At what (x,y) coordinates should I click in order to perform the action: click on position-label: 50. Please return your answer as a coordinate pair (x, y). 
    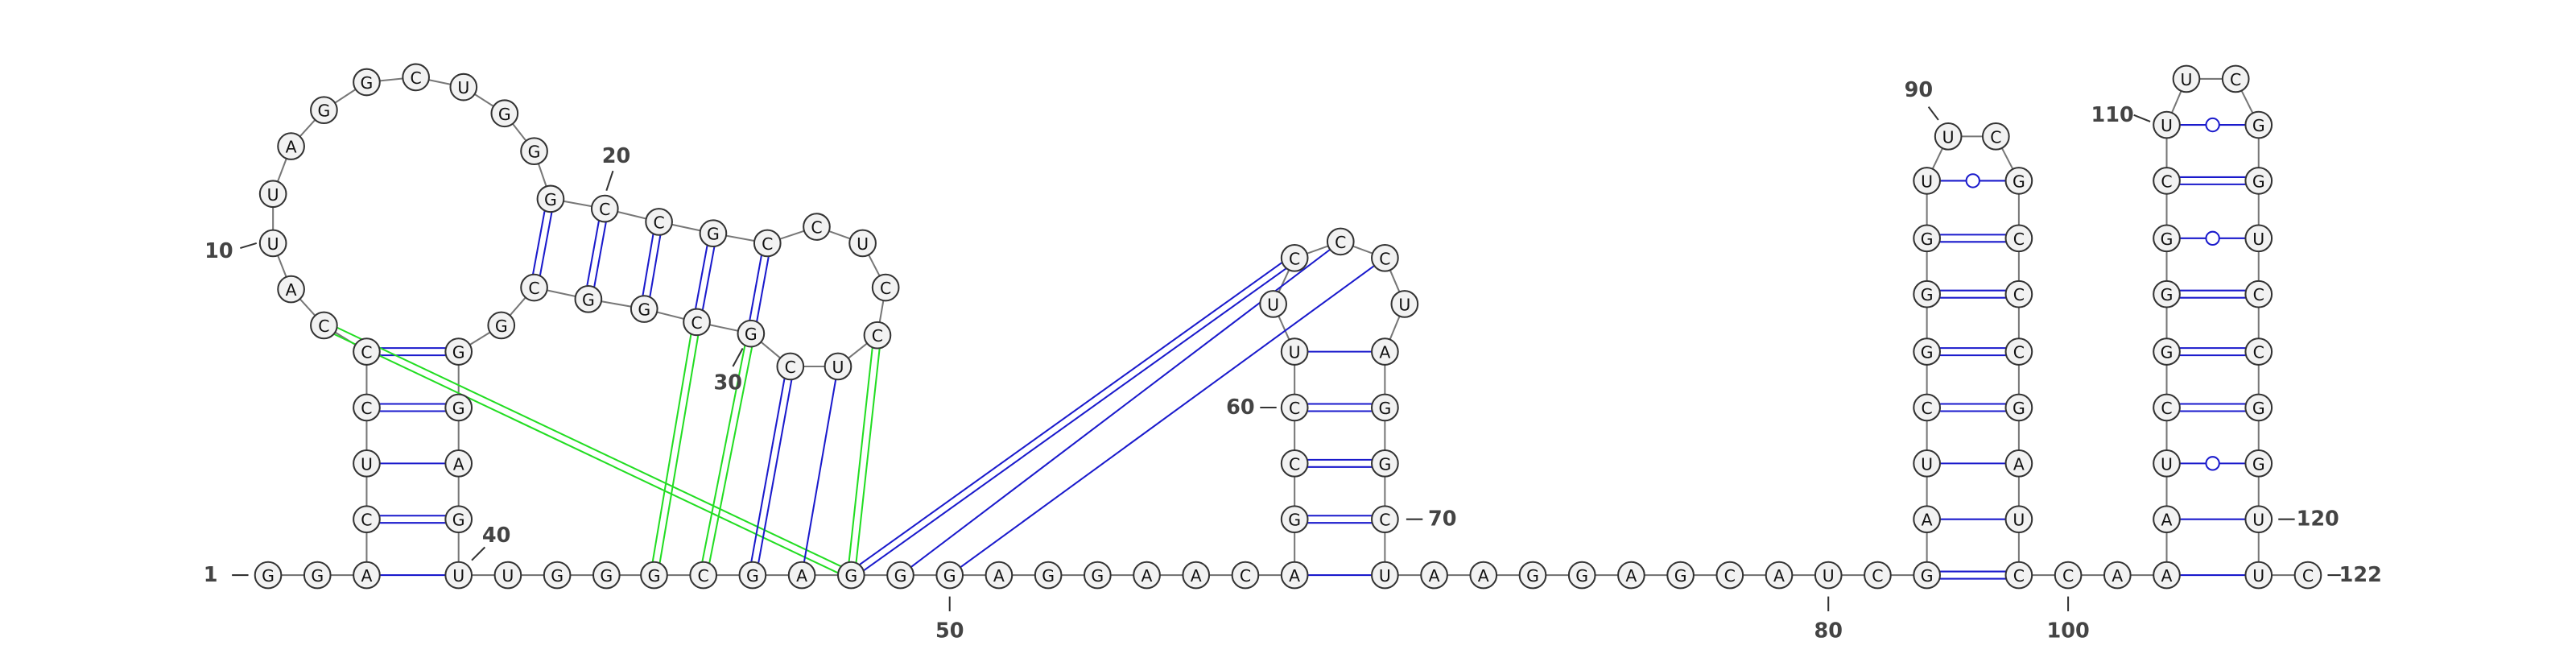
    Looking at the image, I should click on (949, 631).